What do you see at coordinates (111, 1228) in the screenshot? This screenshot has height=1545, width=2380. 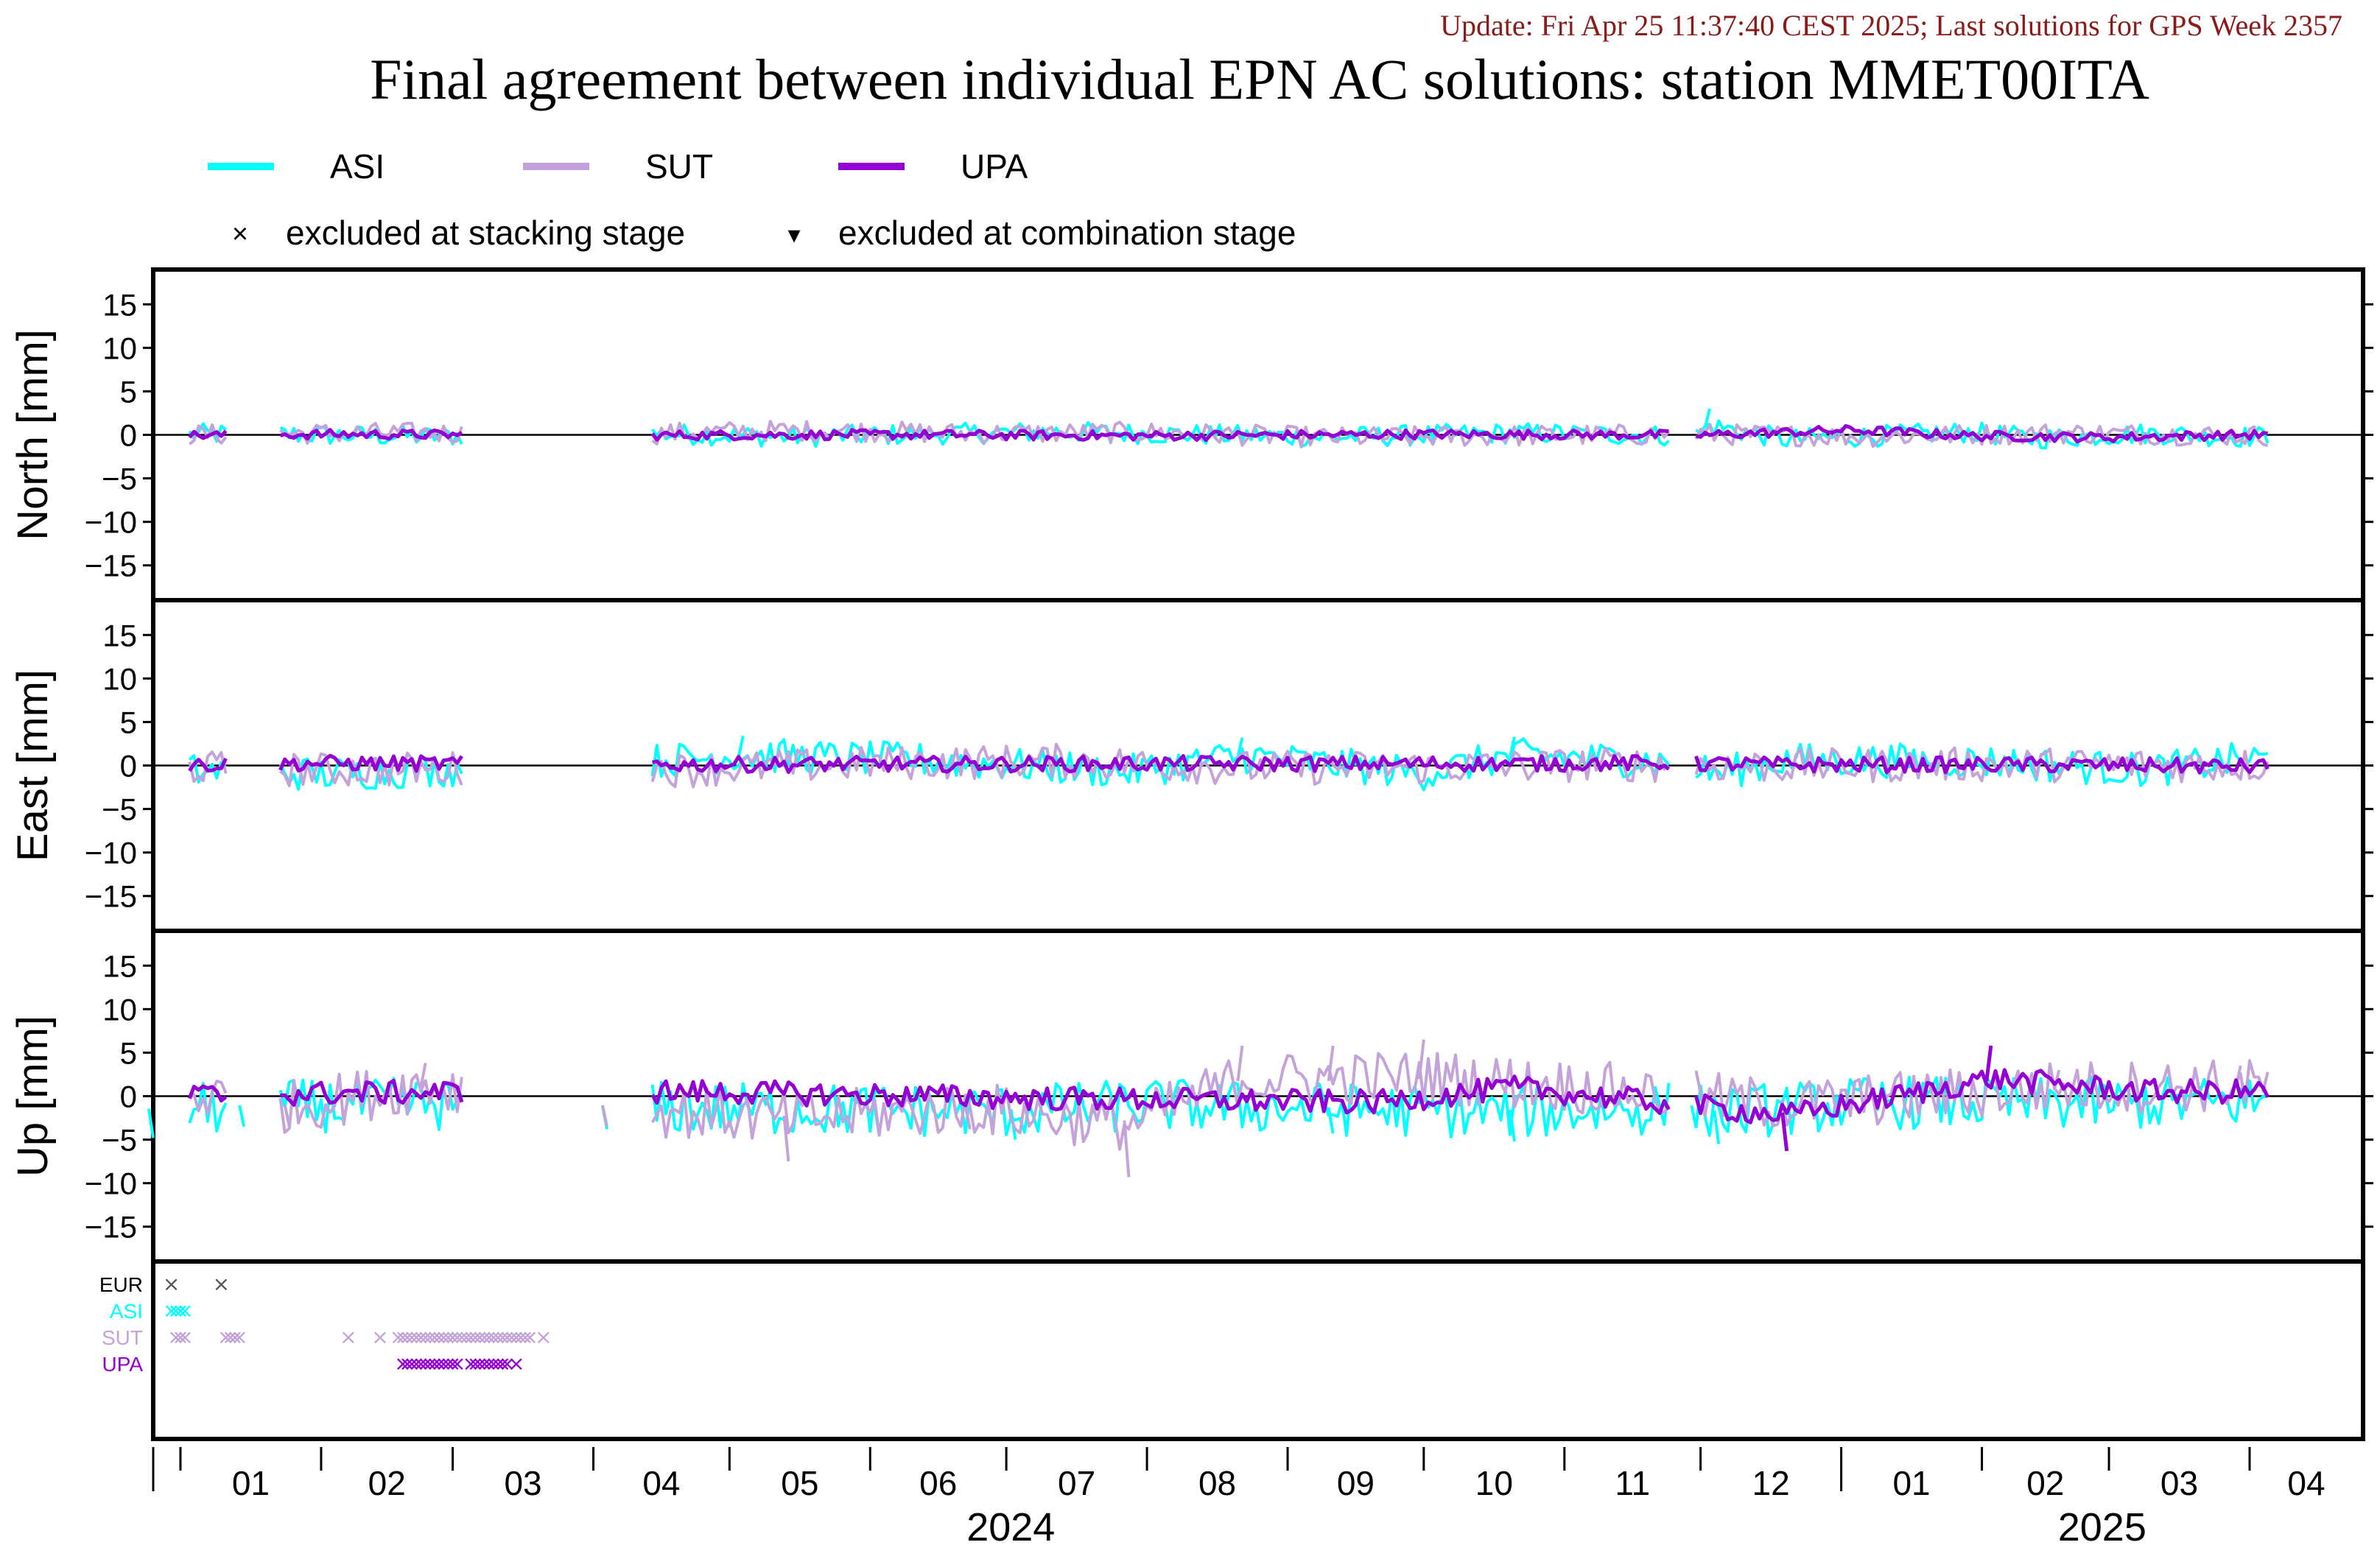 I see `up-ytick-label: −15` at bounding box center [111, 1228].